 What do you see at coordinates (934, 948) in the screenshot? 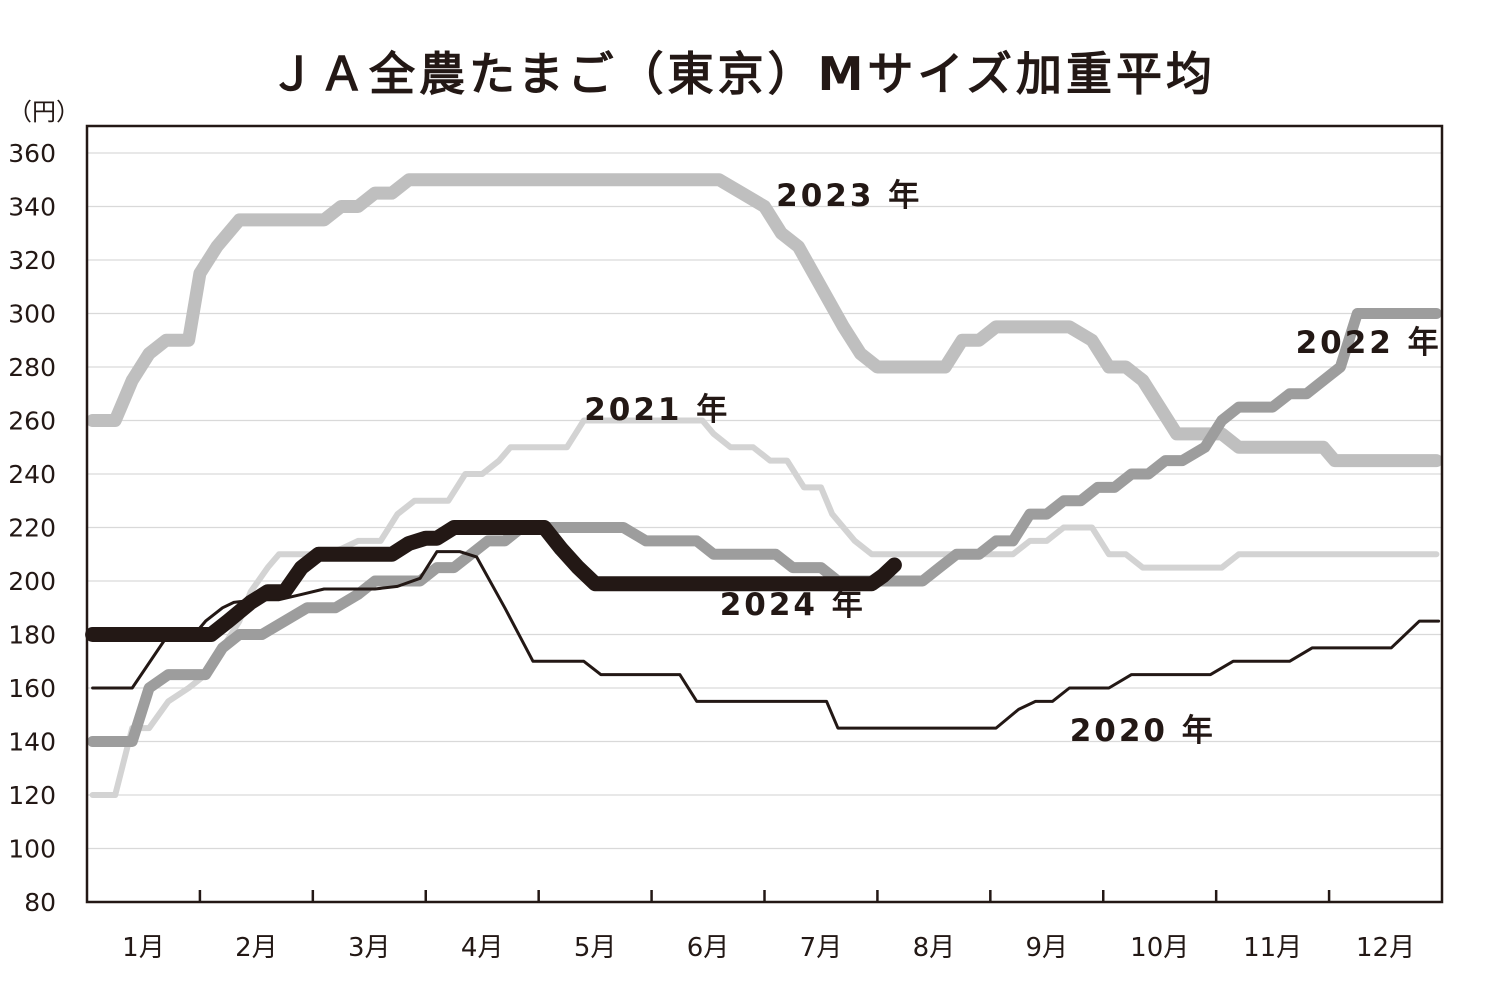
I see `x-tick-label-8: 8月` at bounding box center [934, 948].